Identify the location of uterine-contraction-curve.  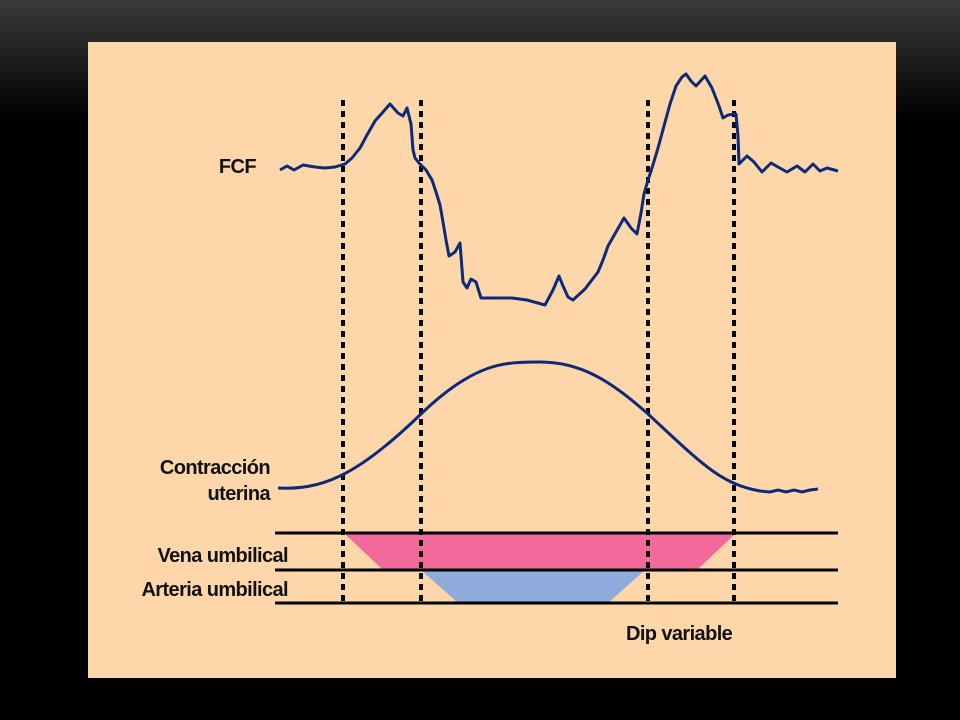
(548, 427).